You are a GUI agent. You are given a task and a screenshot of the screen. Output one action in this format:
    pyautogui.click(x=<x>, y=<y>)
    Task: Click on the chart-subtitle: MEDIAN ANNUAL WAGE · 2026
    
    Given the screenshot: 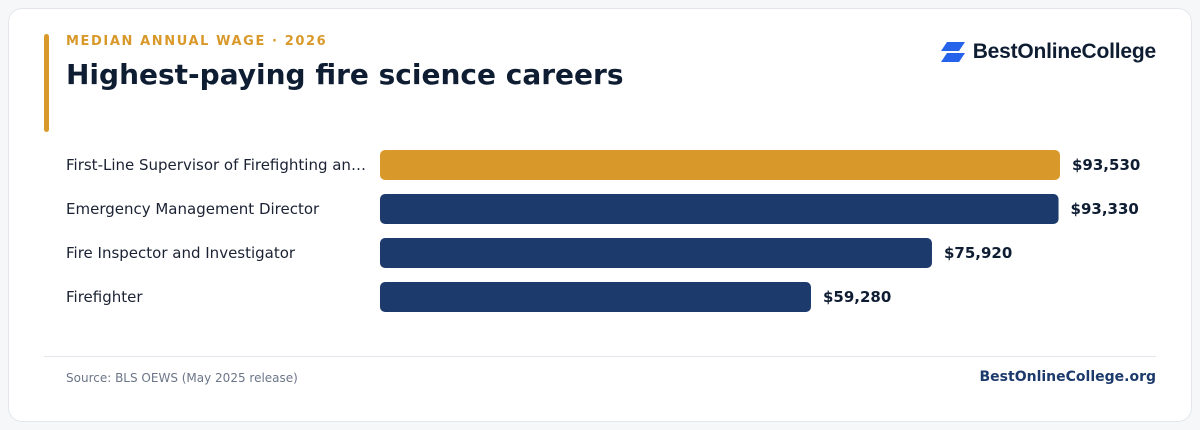 What is the action you would take?
    pyautogui.click(x=197, y=41)
    